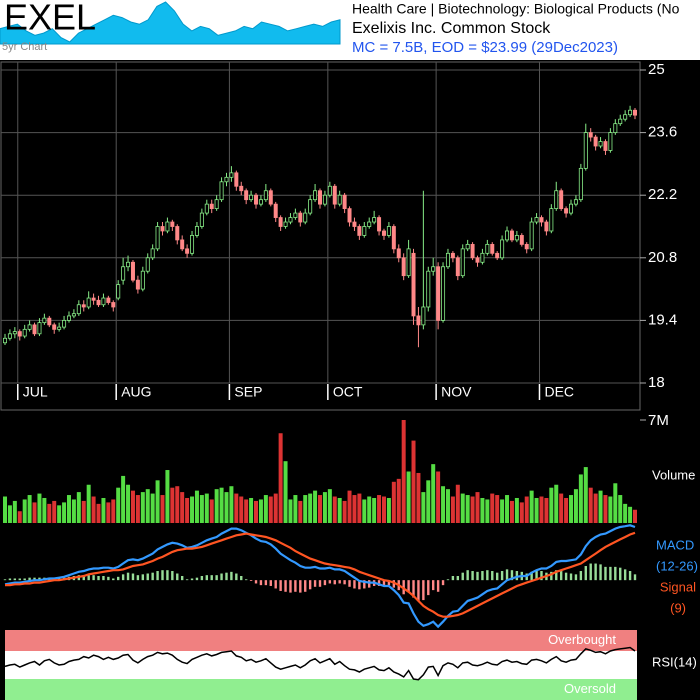 The height and width of the screenshot is (700, 700). Describe the element at coordinates (658, 420) in the screenshot. I see `y-tick-label: 7M` at that location.